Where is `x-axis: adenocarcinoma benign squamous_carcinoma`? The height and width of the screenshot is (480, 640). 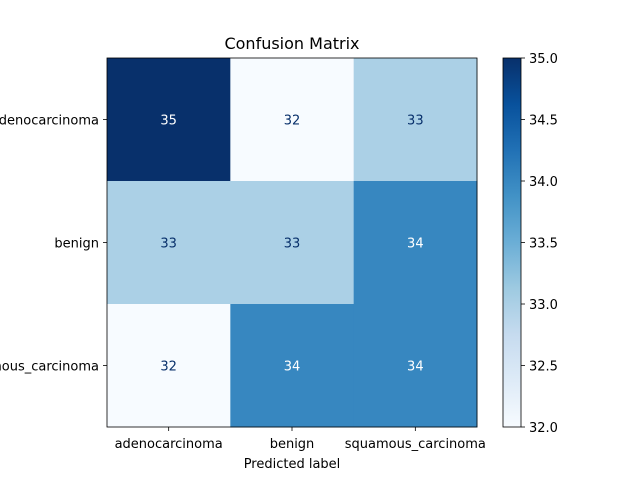 x-axis: adenocarcinoma benign squamous_carcinoma is located at coordinates (300, 439).